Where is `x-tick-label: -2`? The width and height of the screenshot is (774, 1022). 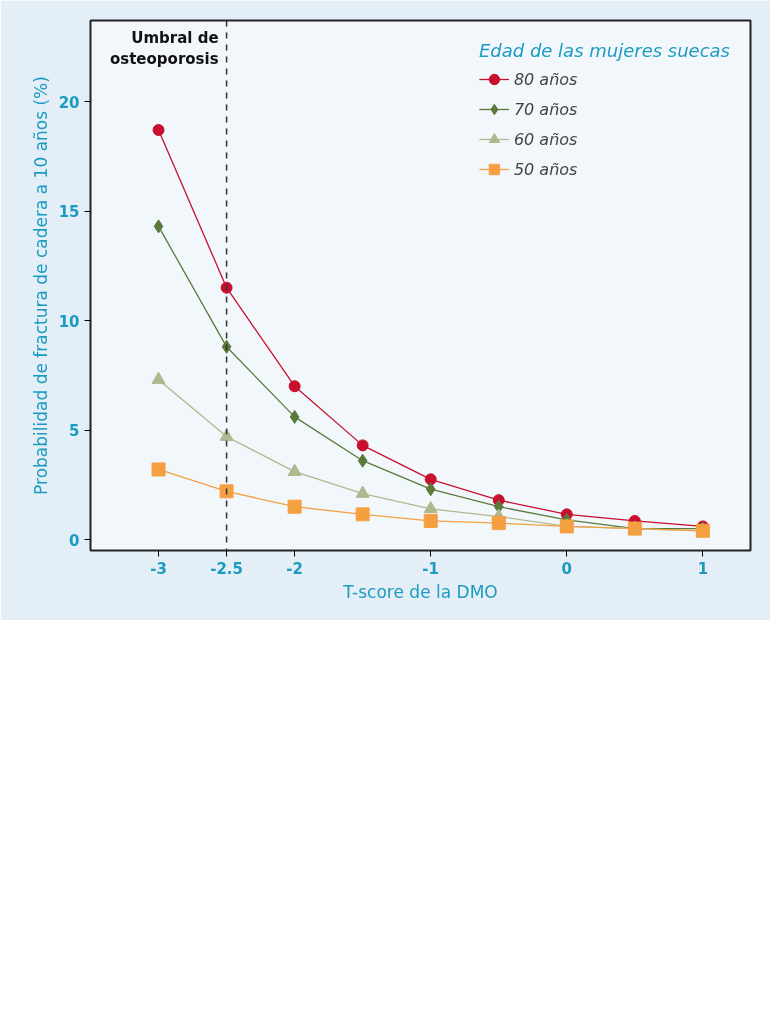 x-tick-label: -2 is located at coordinates (294, 568).